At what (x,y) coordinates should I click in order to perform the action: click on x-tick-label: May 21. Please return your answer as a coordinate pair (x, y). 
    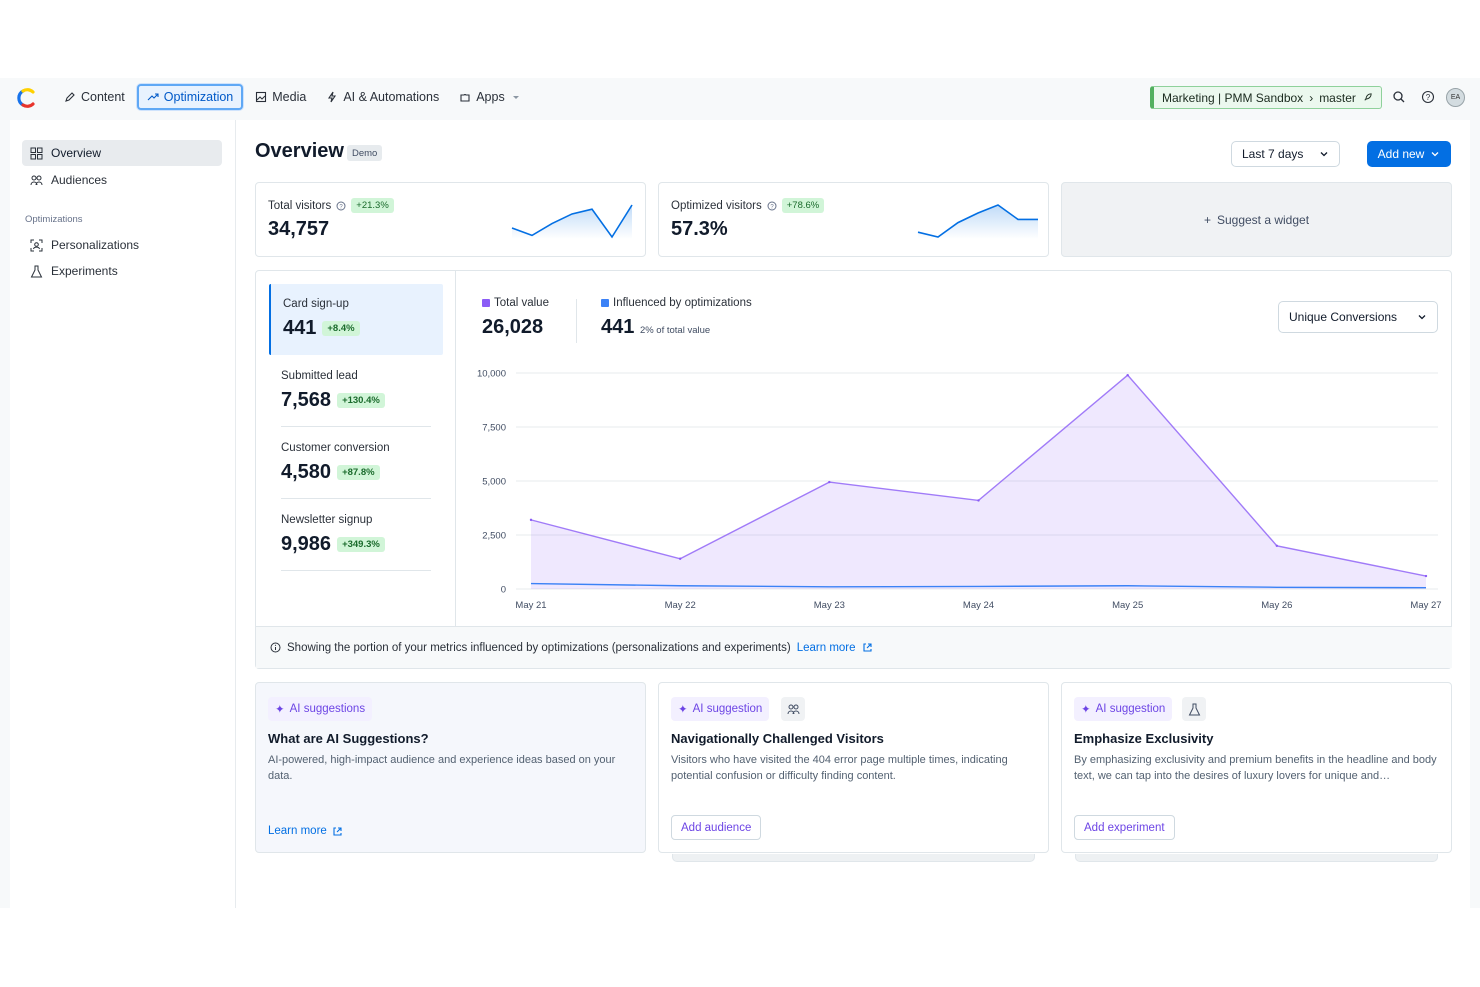
    Looking at the image, I should click on (530, 605).